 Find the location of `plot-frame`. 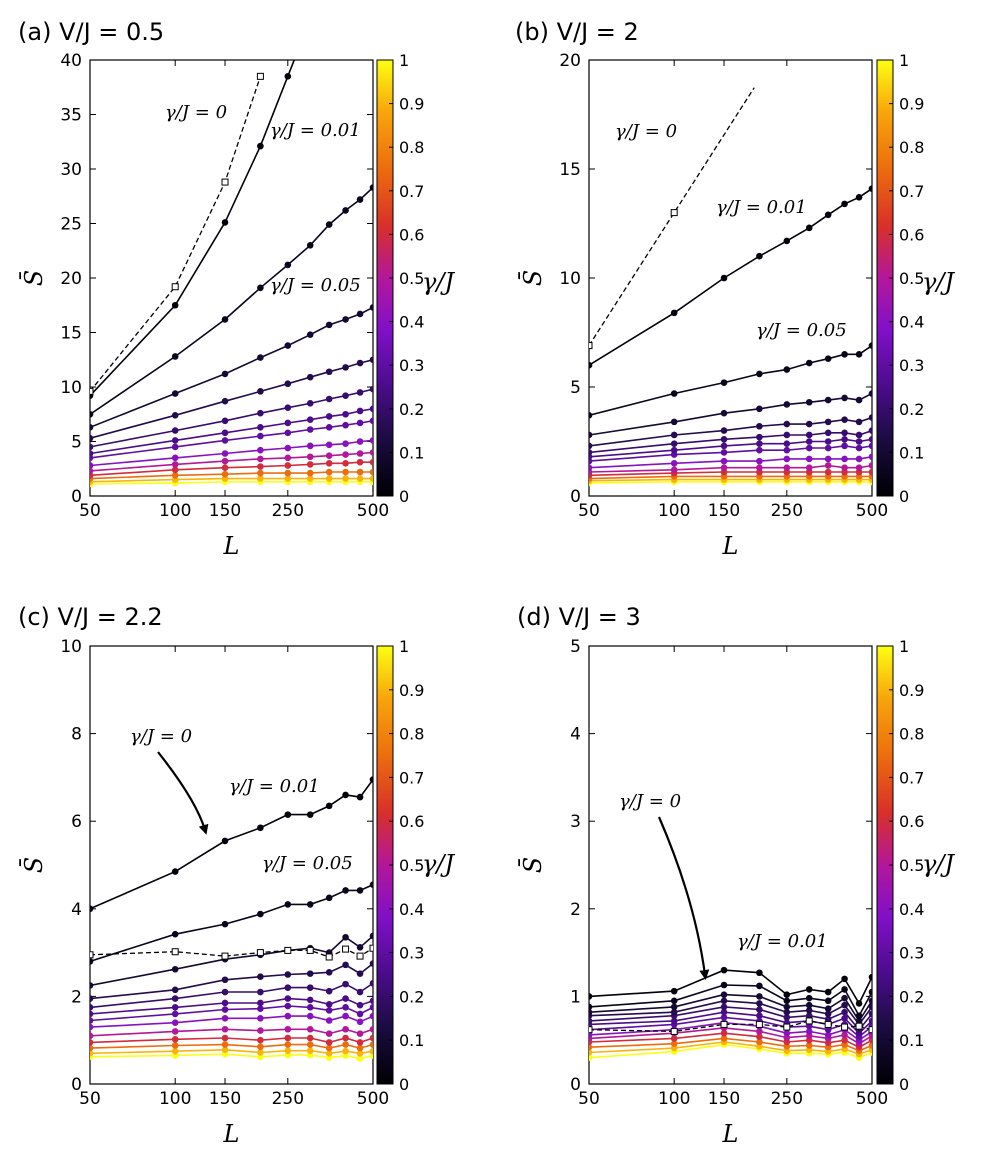

plot-frame is located at coordinates (730, 865).